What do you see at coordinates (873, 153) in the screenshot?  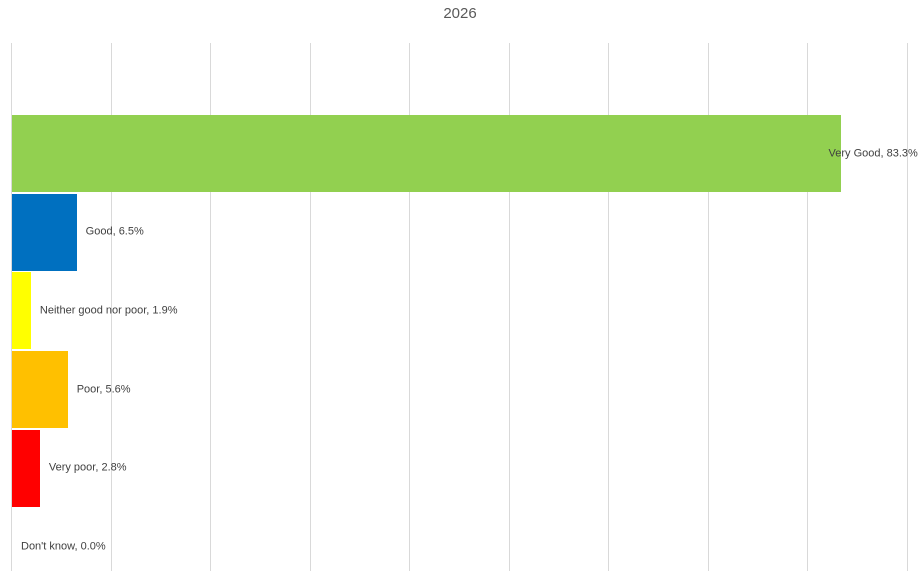 I see `bar-label: Very Good, 83.3%` at bounding box center [873, 153].